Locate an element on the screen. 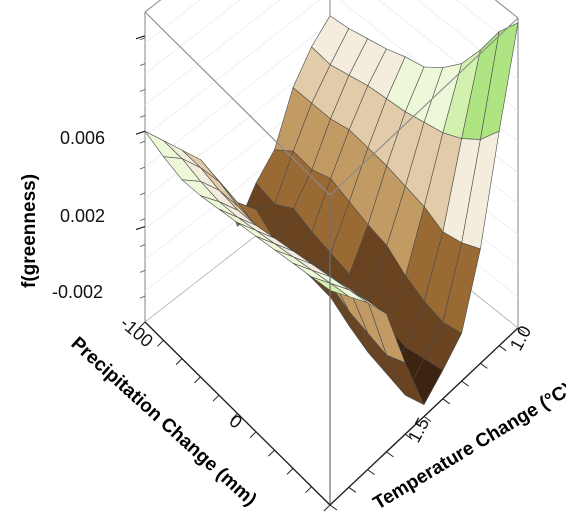 Image resolution: width=566 pixels, height=523 pixels. z-tick-label: 0.002 is located at coordinates (82, 216).